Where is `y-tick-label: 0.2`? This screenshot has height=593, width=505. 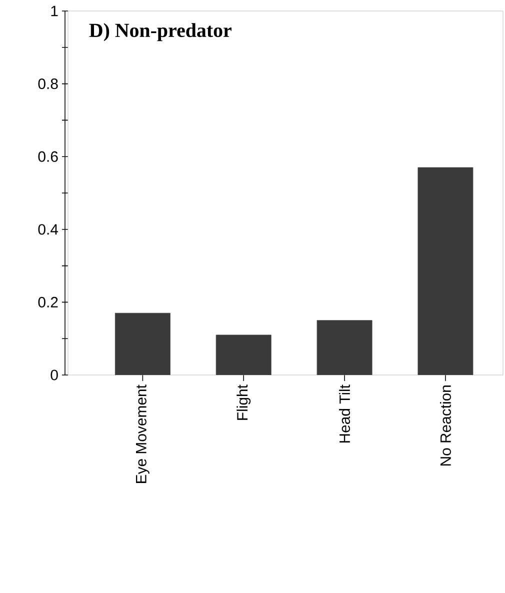 y-tick-label: 0.2 is located at coordinates (48, 302).